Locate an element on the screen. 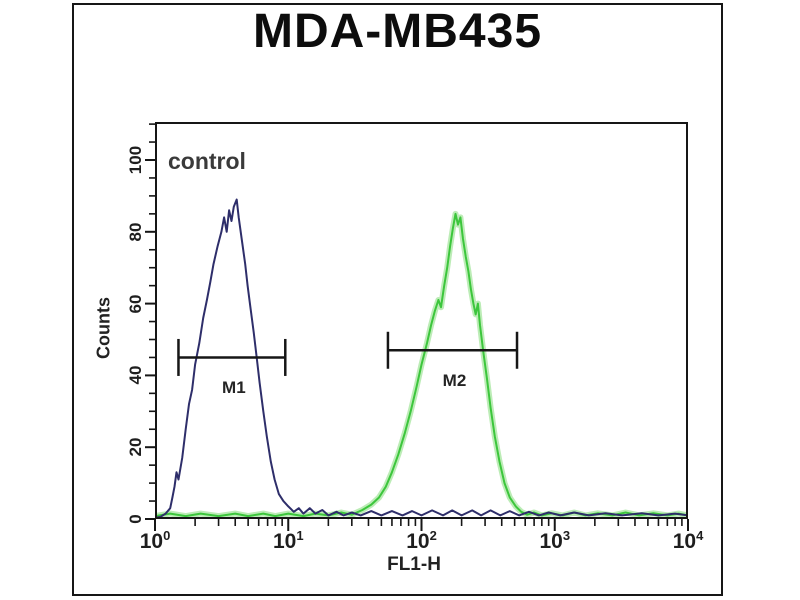 The width and height of the screenshot is (800, 600). y-tick-label: 80 is located at coordinates (135, 232).